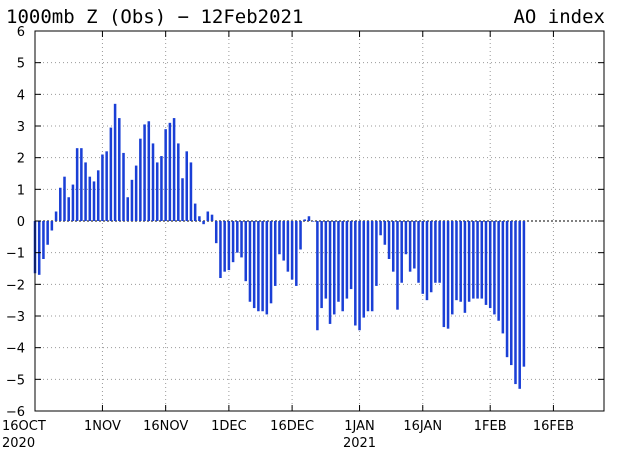 The width and height of the screenshot is (625, 456). Describe the element at coordinates (165, 426) in the screenshot. I see `x-tick-label: 16NOV` at that location.